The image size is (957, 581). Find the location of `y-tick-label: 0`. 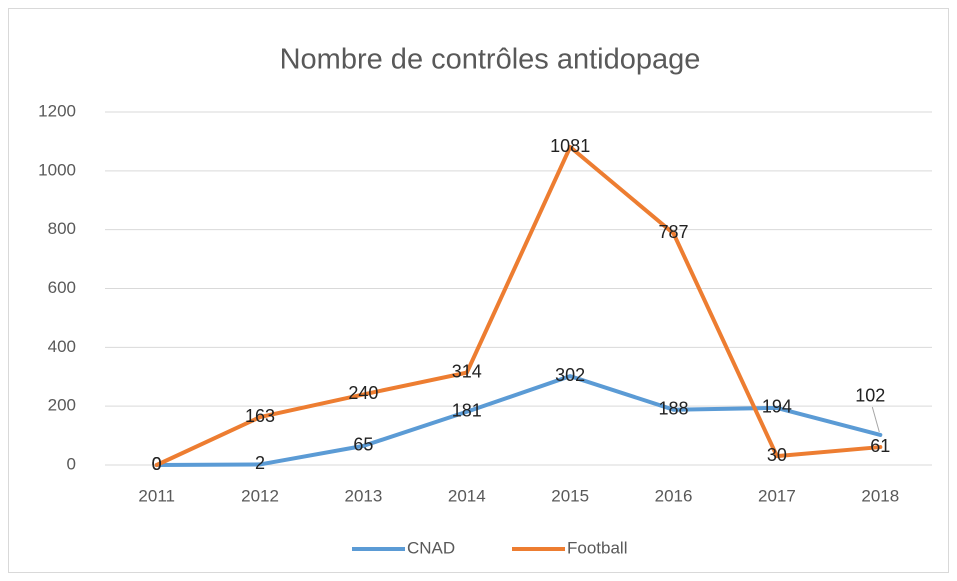

y-tick-label: 0 is located at coordinates (71, 463).